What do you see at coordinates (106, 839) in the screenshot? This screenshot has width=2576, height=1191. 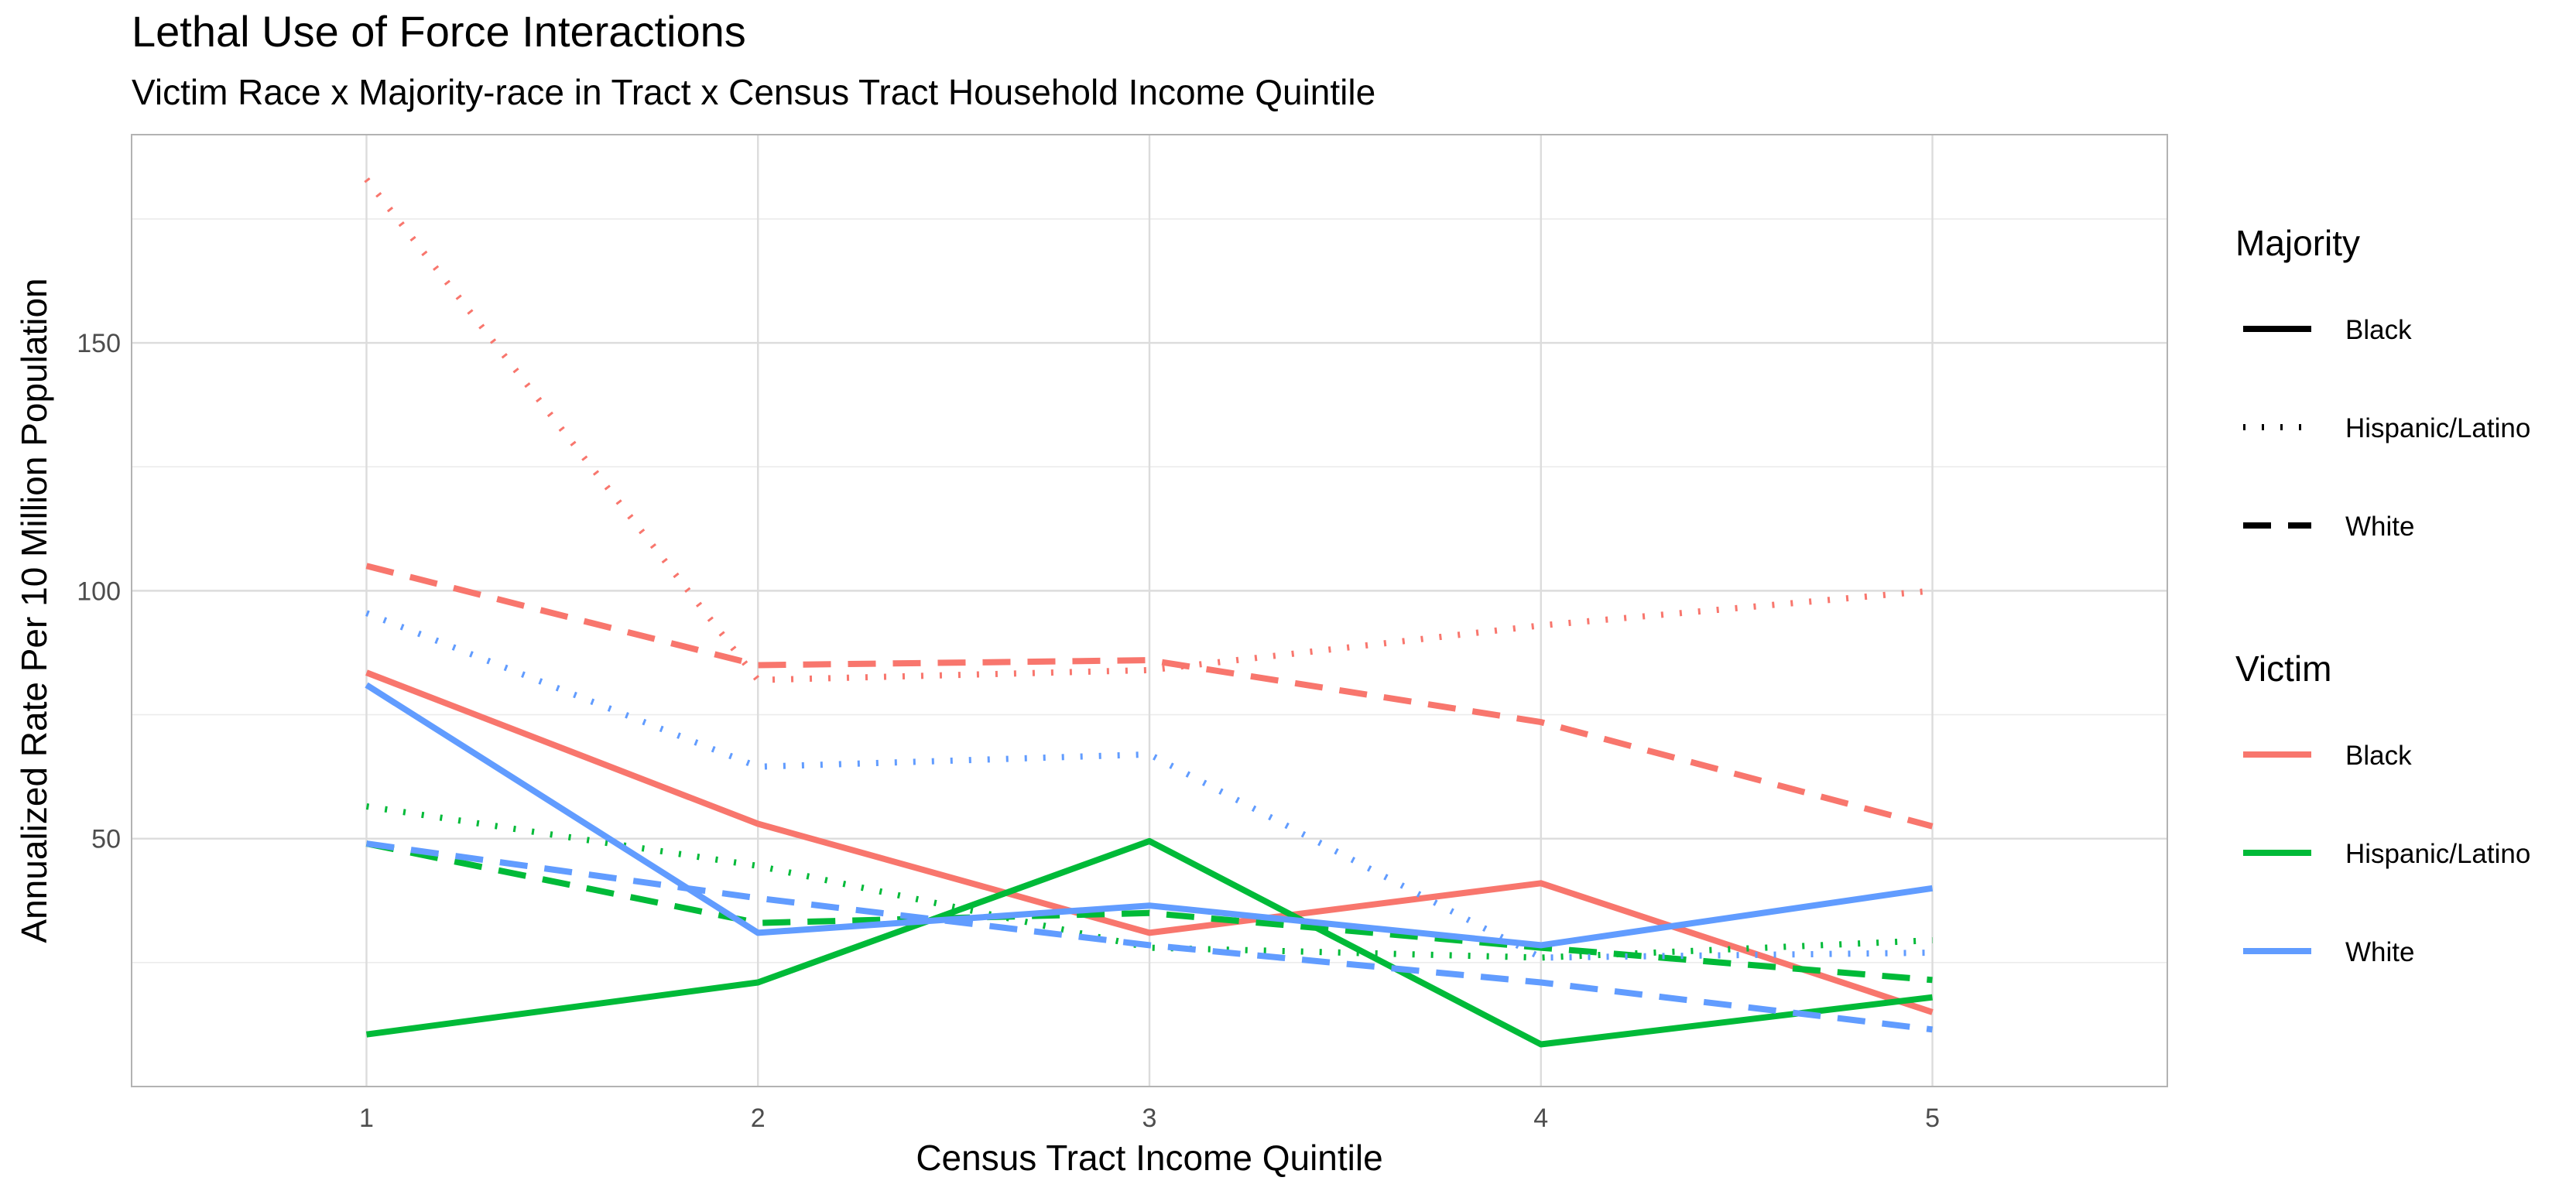 I see `y-tick-label: 50` at bounding box center [106, 839].